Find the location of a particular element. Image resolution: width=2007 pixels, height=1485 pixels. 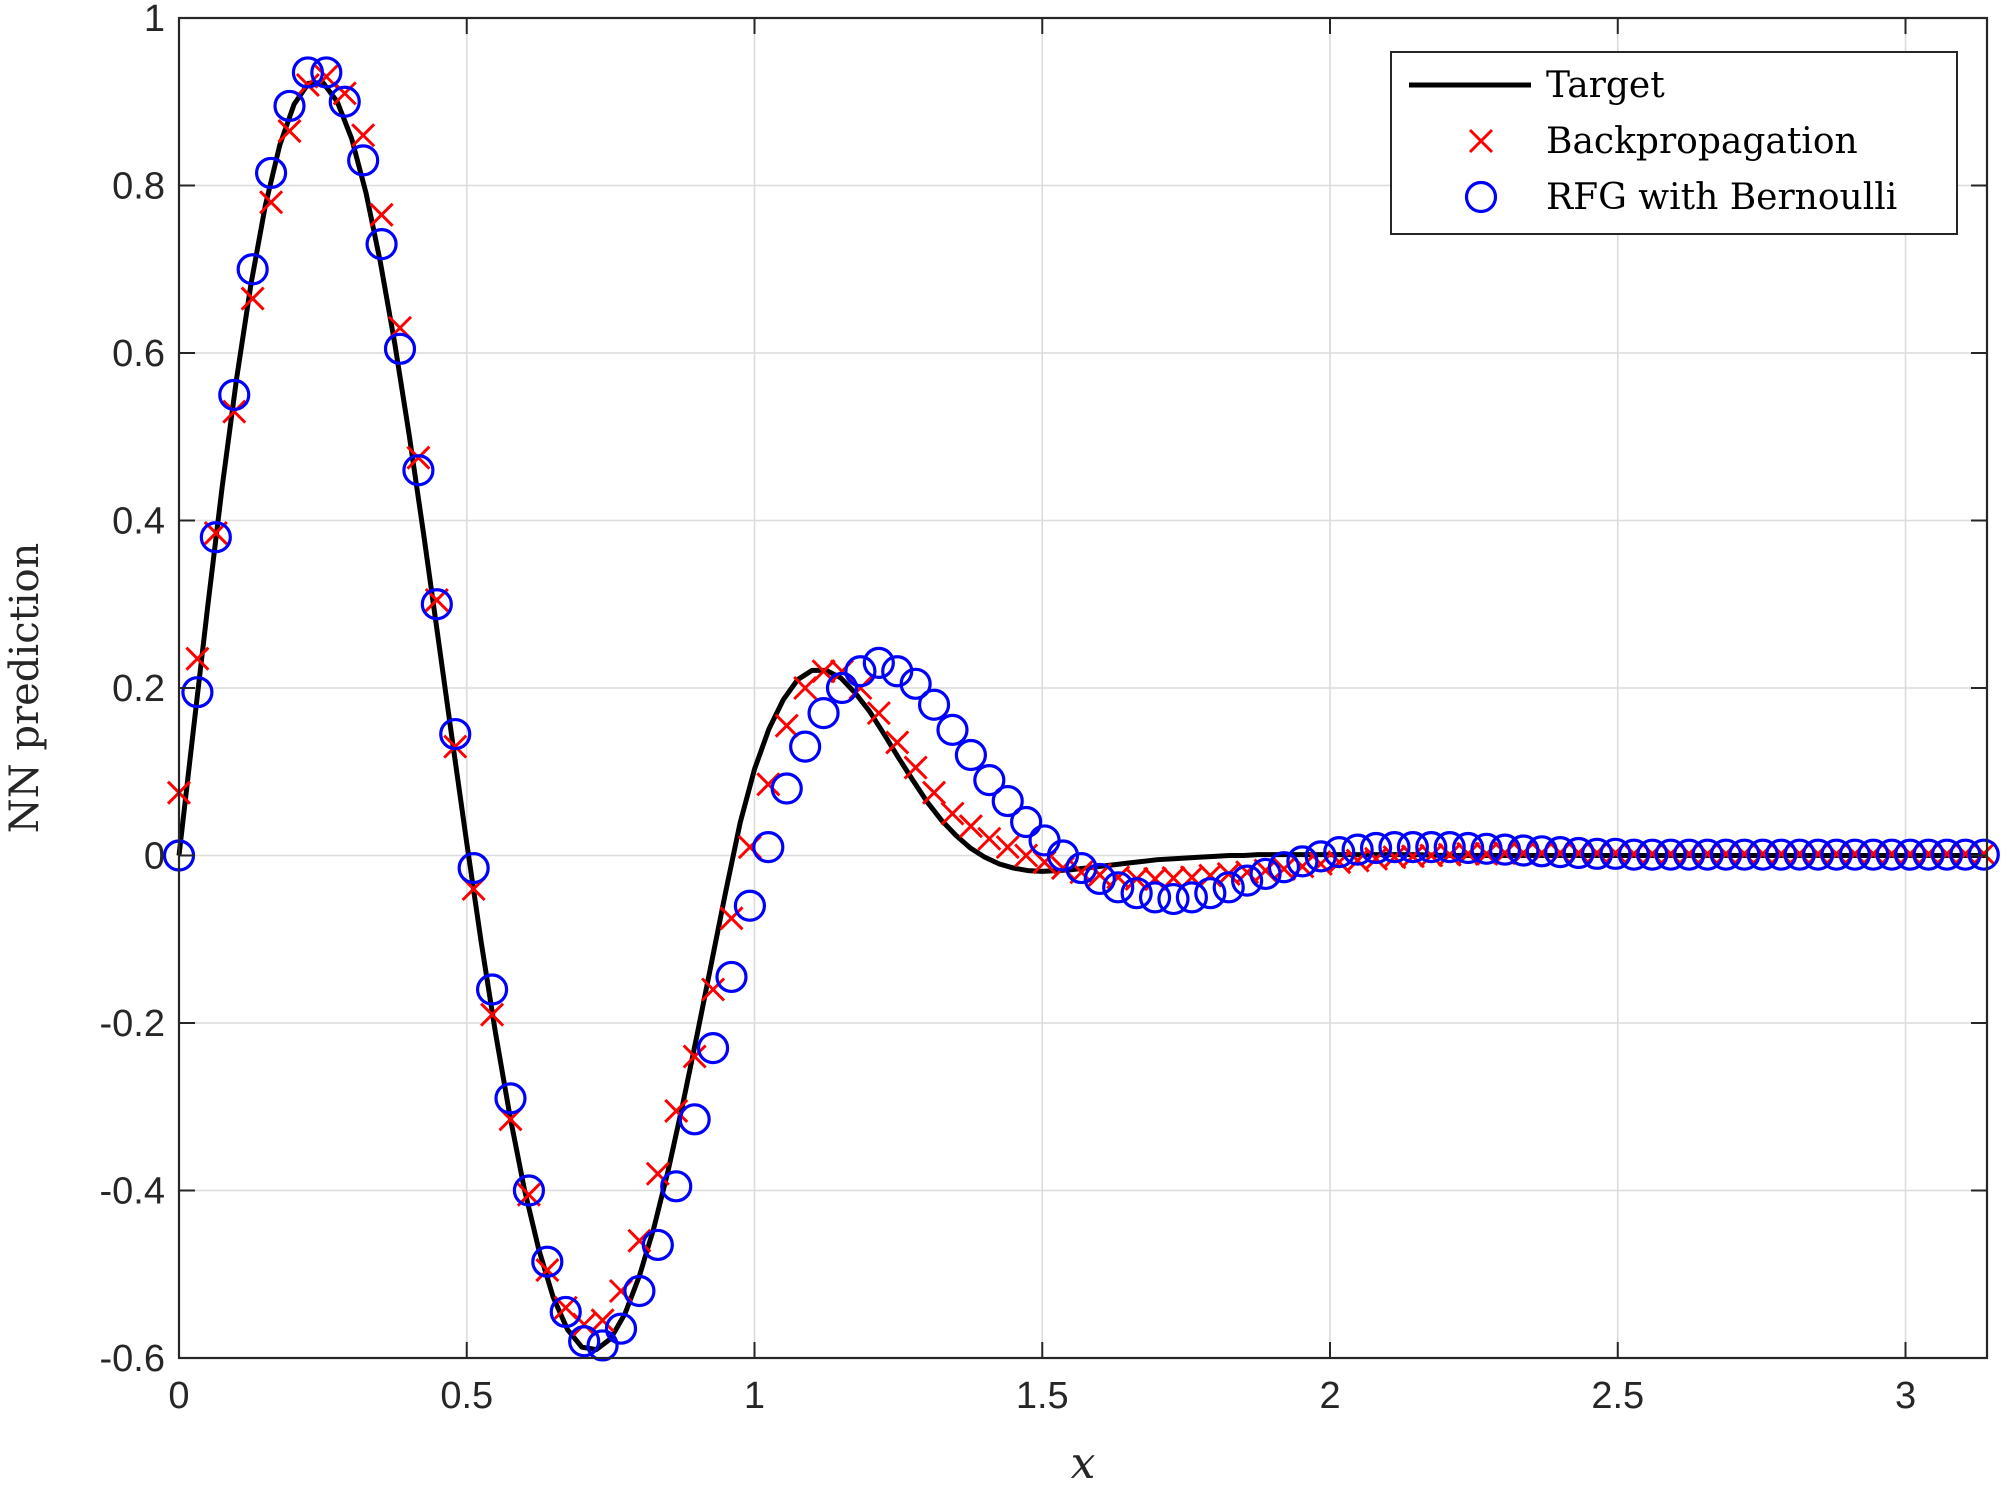

y-tick-label: 0.8 is located at coordinates (138, 187).